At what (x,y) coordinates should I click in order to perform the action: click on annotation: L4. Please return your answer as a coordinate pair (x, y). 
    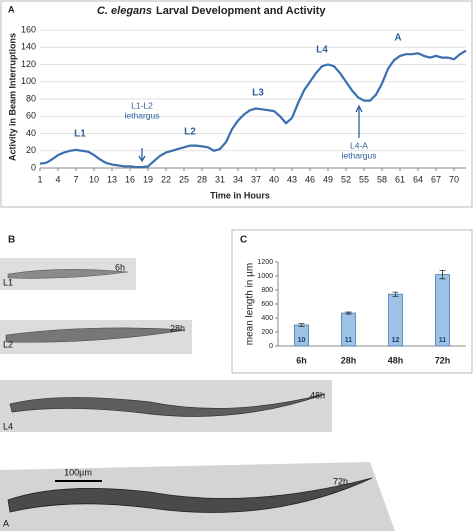
    Looking at the image, I should click on (322, 50).